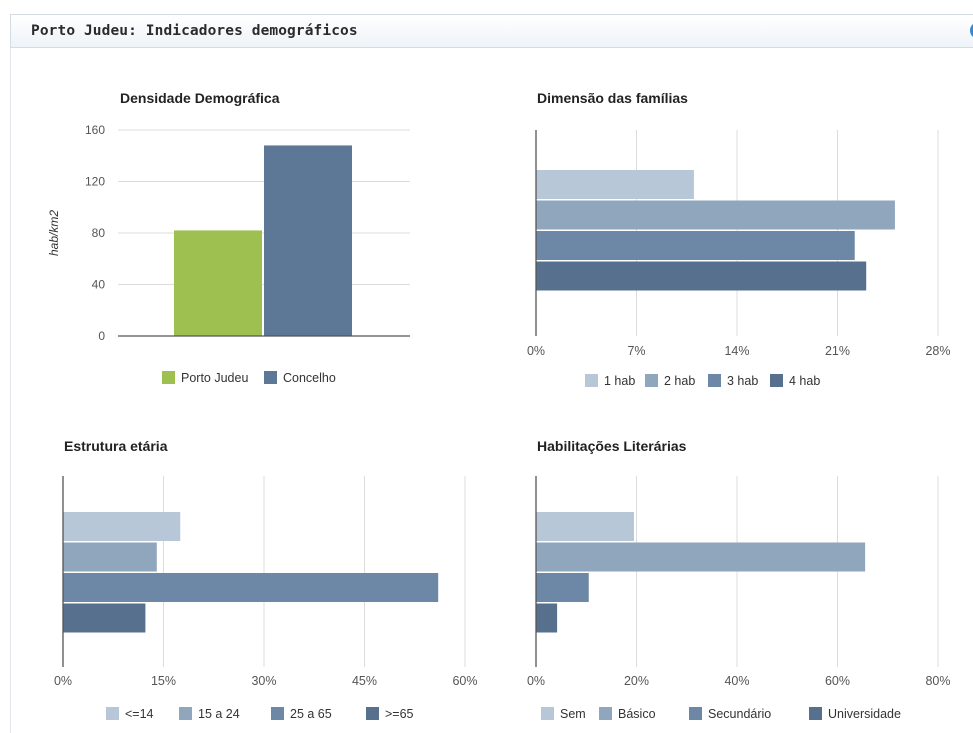 The width and height of the screenshot is (973, 733). What do you see at coordinates (308, 240) in the screenshot?
I see `bar-concelho` at bounding box center [308, 240].